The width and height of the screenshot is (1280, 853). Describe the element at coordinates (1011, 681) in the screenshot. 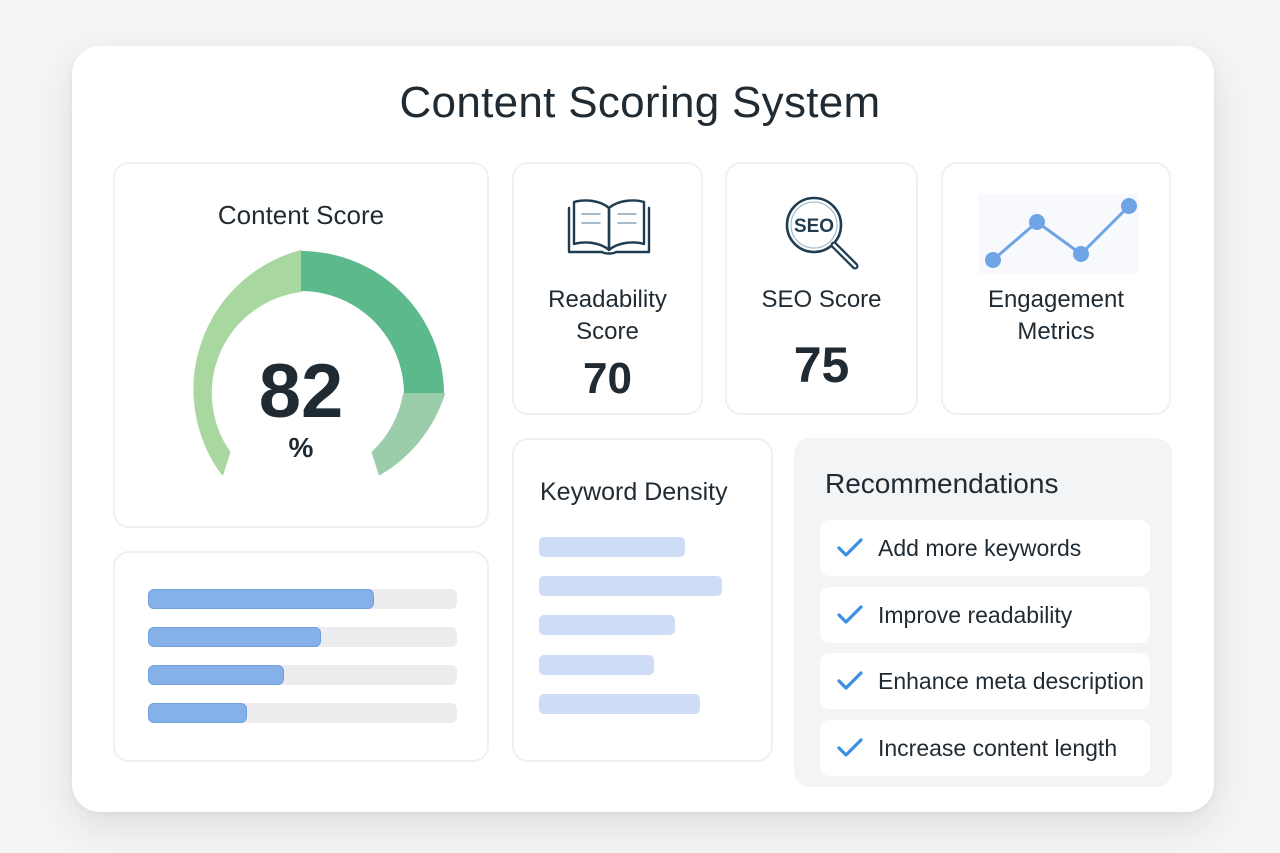

I see `recommendation-label: Enhance meta description` at that location.